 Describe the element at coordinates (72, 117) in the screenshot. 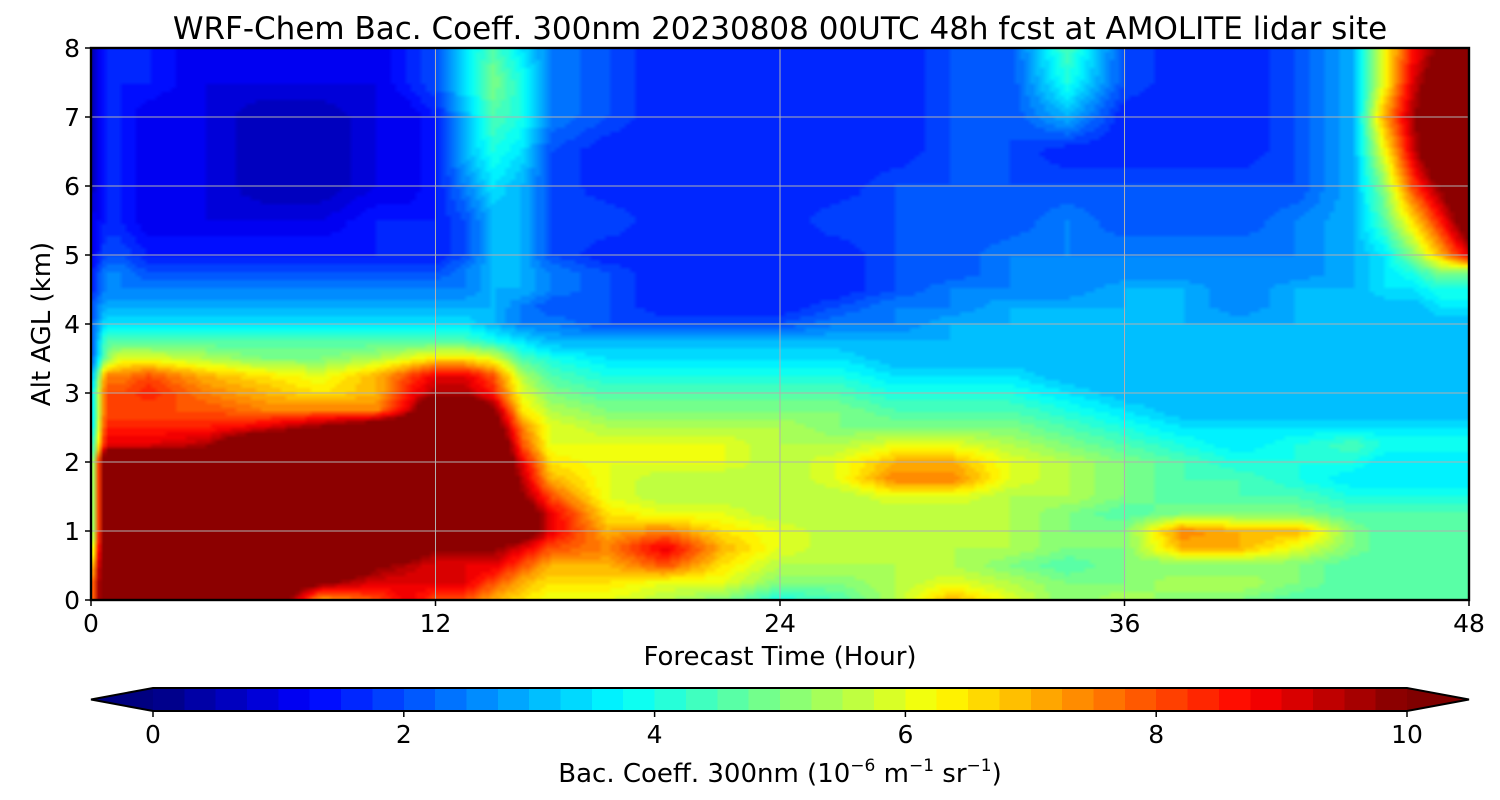

I see `y-tick-label: 7` at that location.